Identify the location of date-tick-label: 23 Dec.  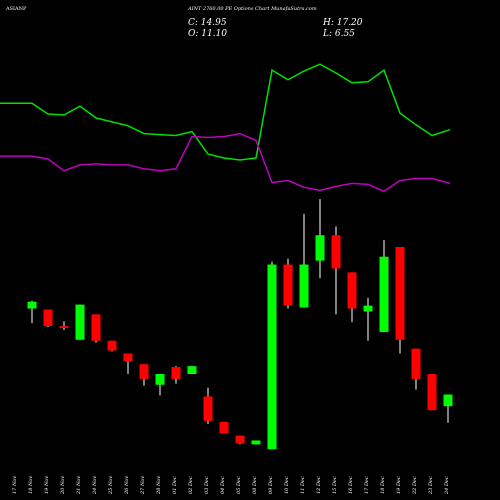
(431, 485).